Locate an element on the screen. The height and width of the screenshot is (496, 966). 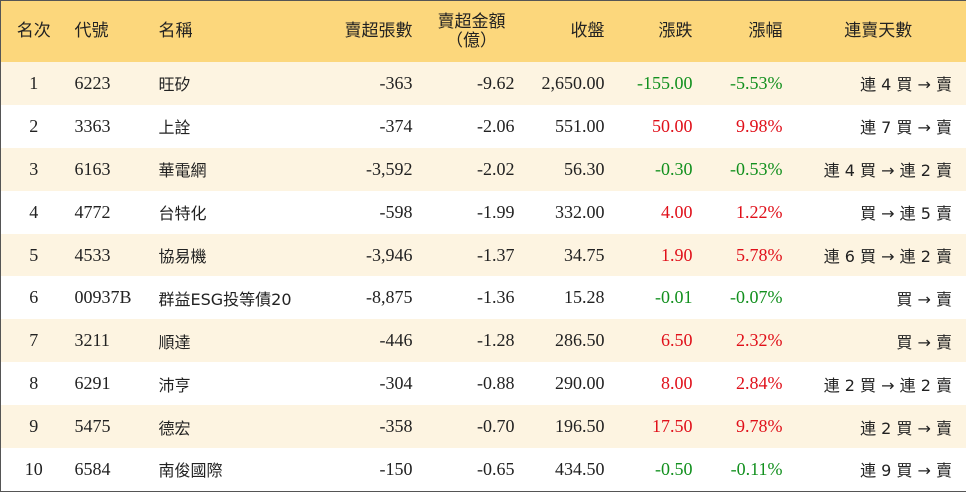
column-header: 連賣天數 is located at coordinates (878, 31).